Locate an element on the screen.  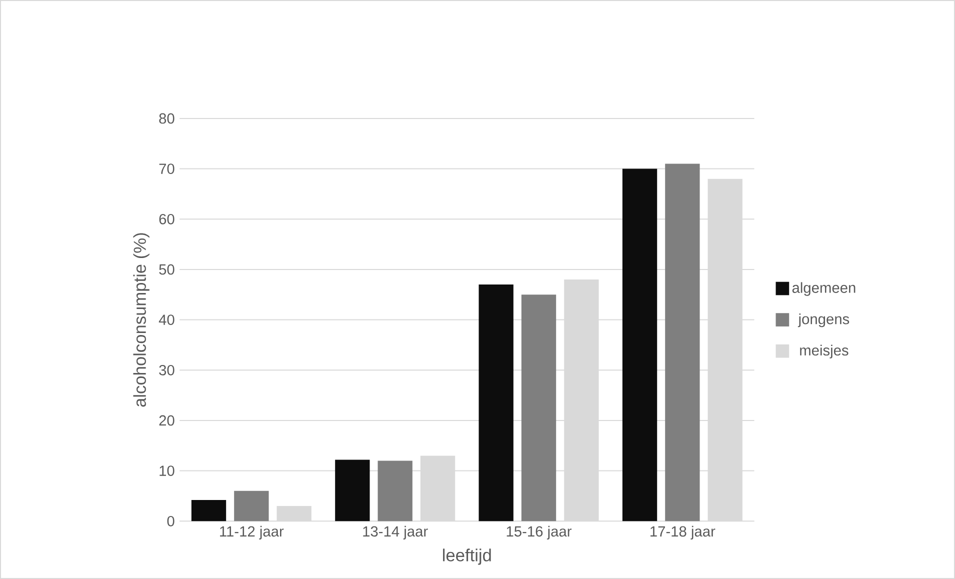
y-tick-label: 0 is located at coordinates (170, 521).